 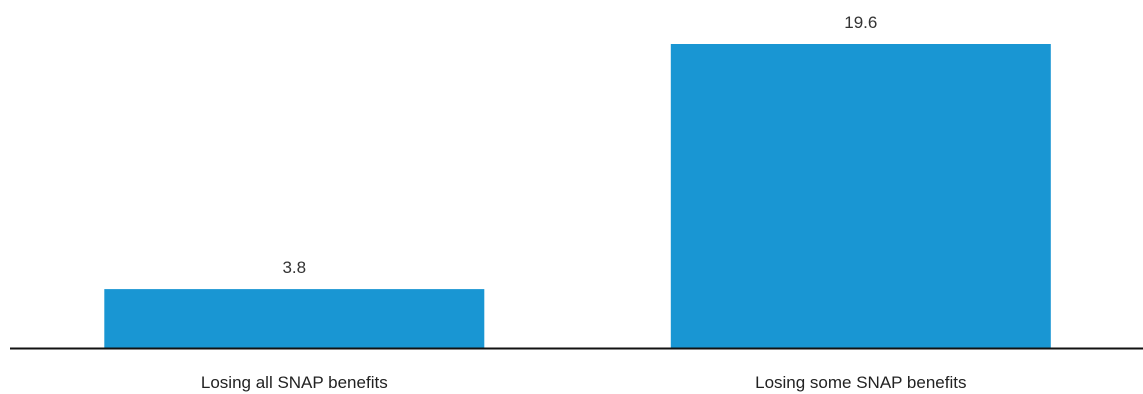 I want to click on data-label-2: 19.6, so click(x=860, y=22).